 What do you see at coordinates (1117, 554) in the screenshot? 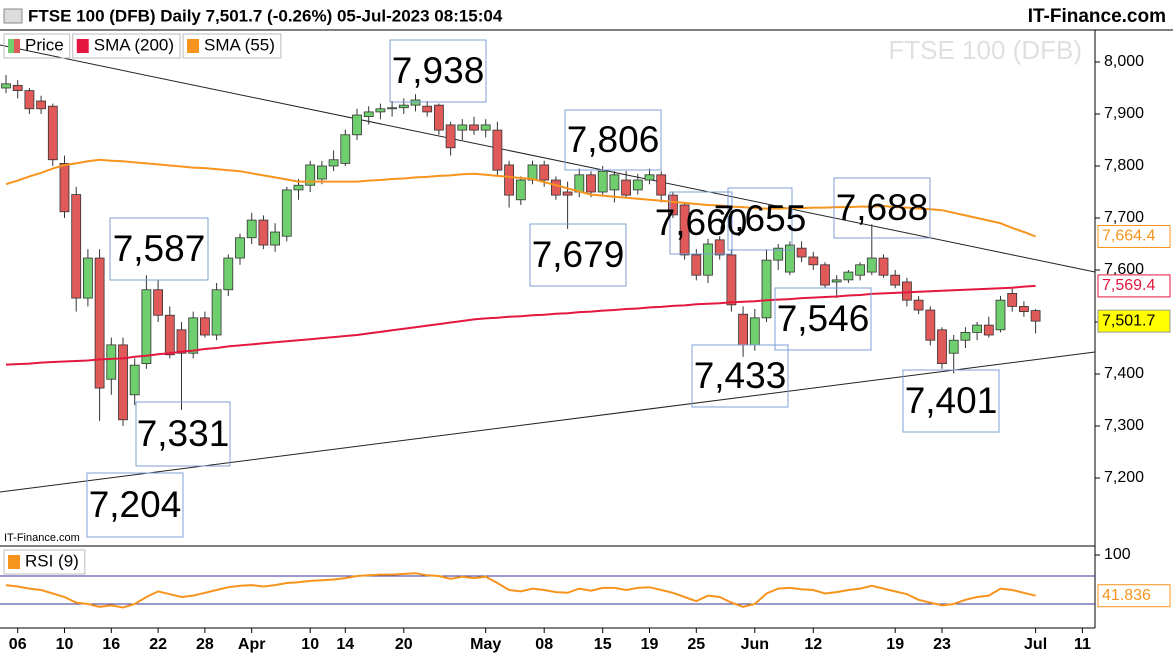
I see `y-tick-label: 100` at bounding box center [1117, 554].